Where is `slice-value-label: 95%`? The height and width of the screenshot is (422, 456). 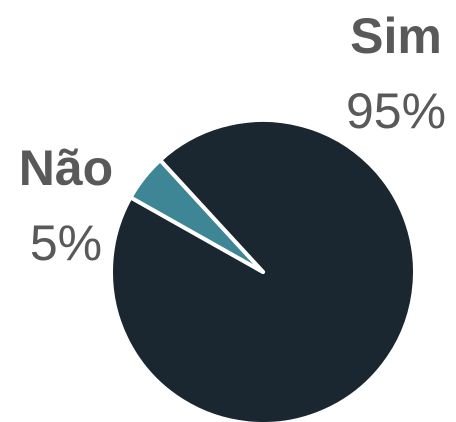 slice-value-label: 95% is located at coordinates (396, 111).